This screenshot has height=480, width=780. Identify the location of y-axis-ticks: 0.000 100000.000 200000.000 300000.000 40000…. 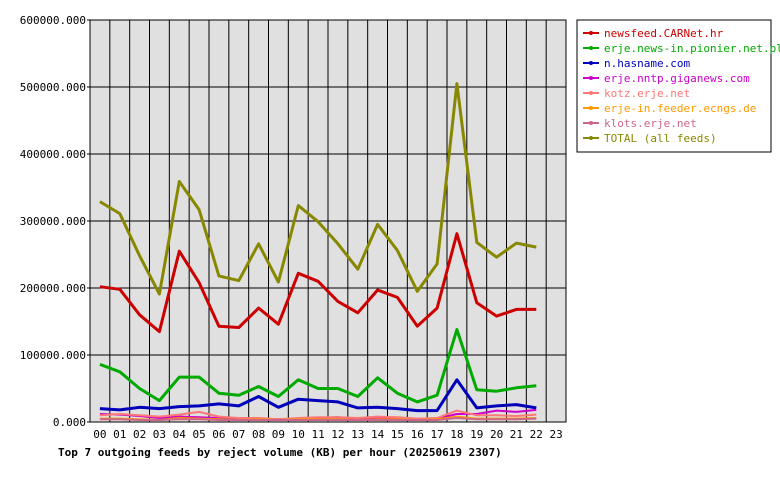
(55, 221).